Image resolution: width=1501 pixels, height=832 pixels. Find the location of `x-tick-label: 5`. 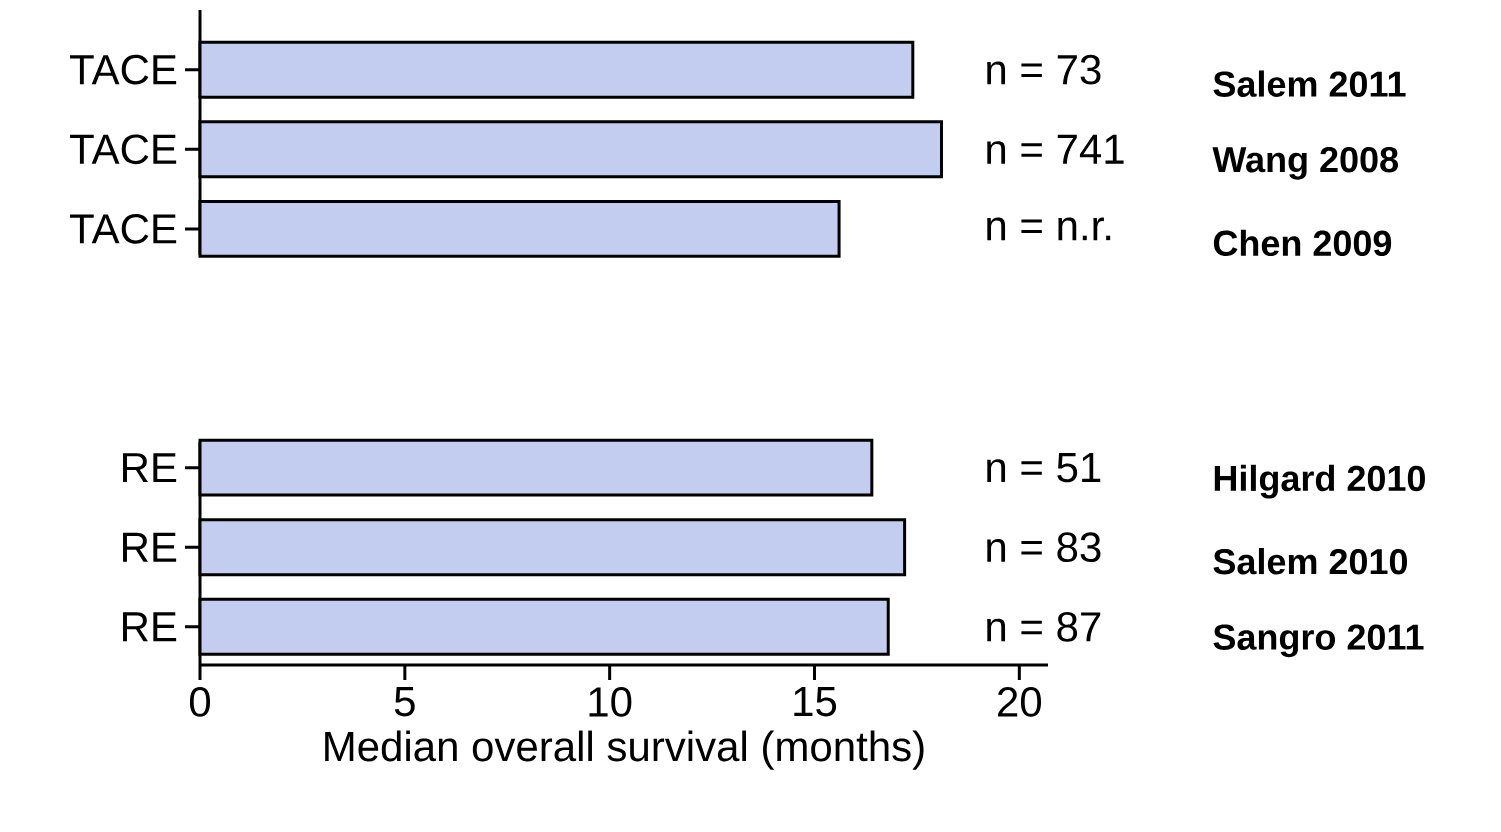

x-tick-label: 5 is located at coordinates (404, 702).